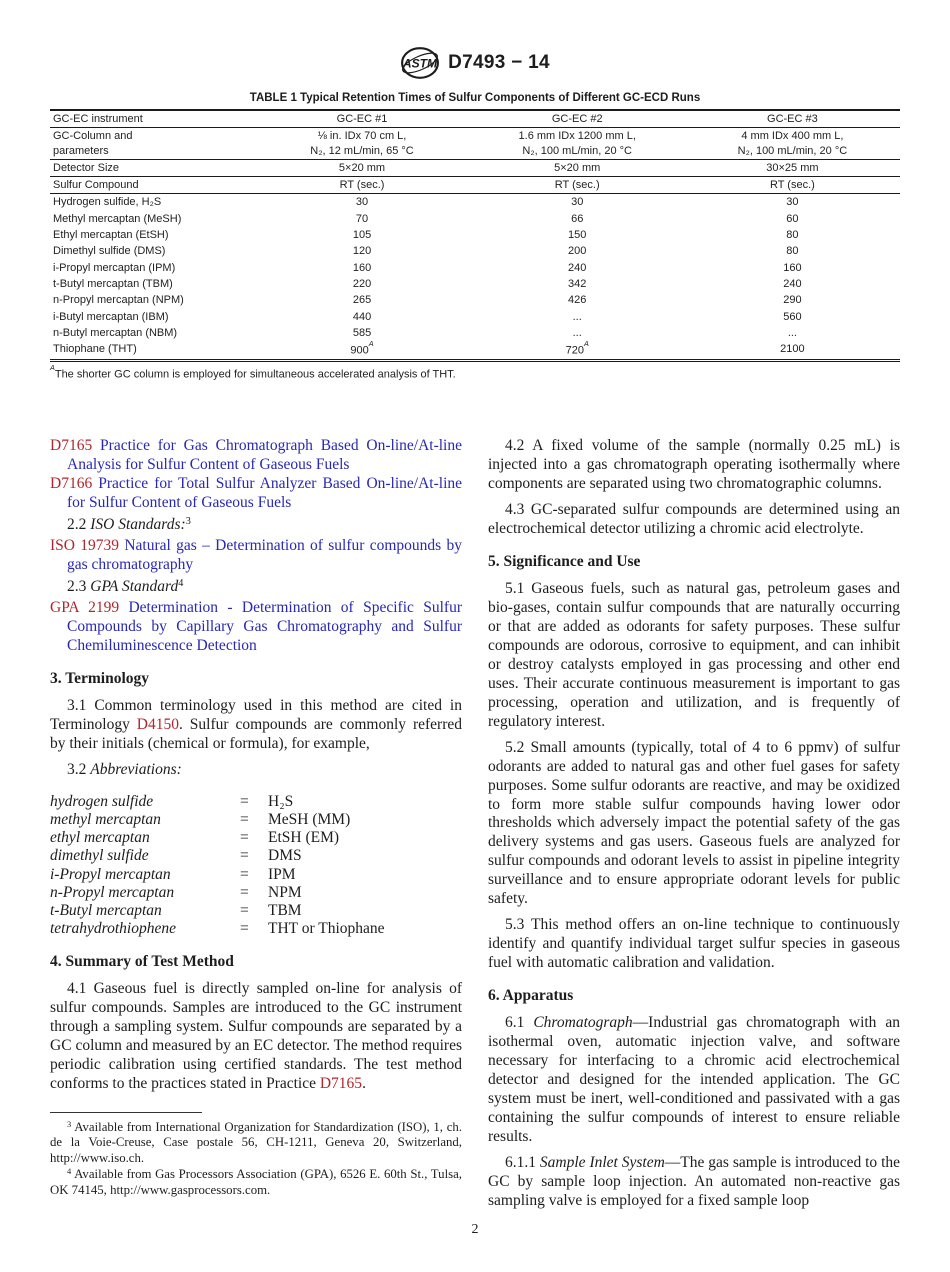 The height and width of the screenshot is (1272, 950). I want to click on text-run: 5. Significance and Use, so click(564, 561).